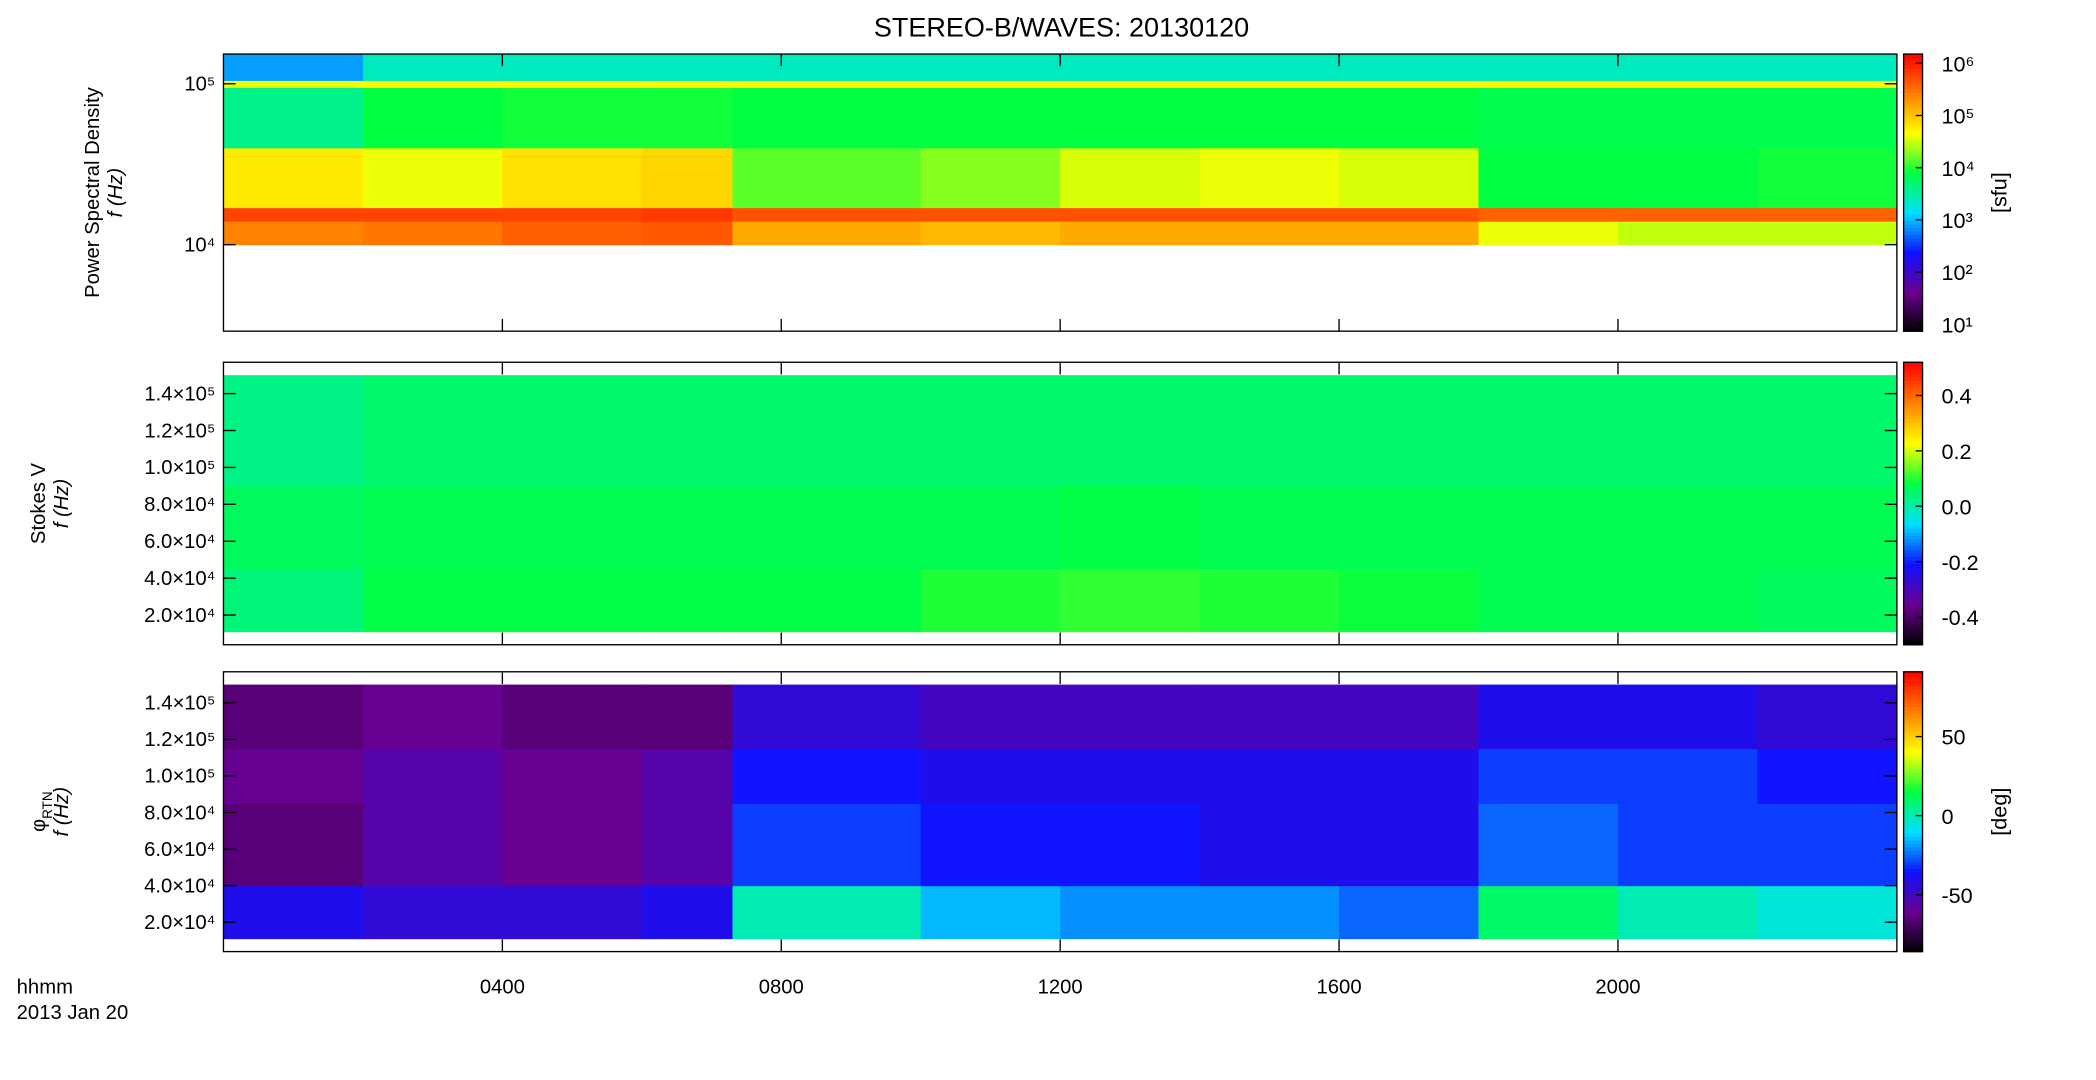 The width and height of the screenshot is (2096, 1080). I want to click on y-axis-label-subscript: RTN, so click(47, 805).